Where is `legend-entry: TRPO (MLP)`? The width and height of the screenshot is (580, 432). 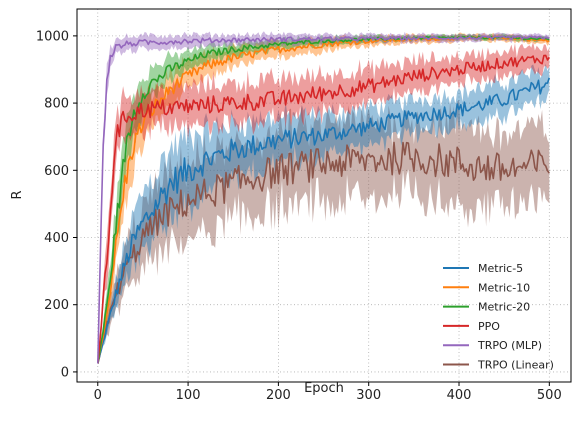 legend-entry: TRPO (MLP) is located at coordinates (509, 345).